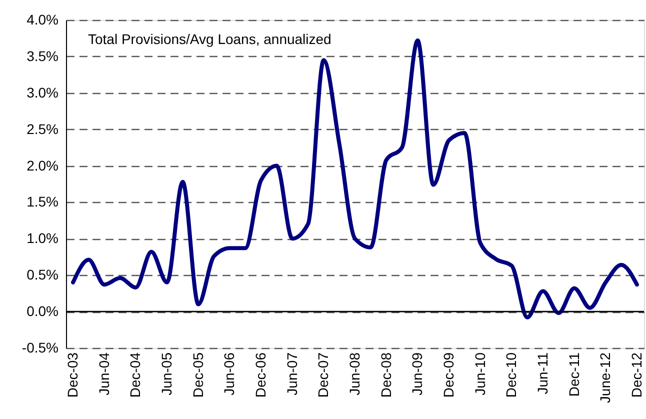 Image resolution: width=646 pixels, height=419 pixels. I want to click on x-tick-label: Jun-04, so click(104, 374).